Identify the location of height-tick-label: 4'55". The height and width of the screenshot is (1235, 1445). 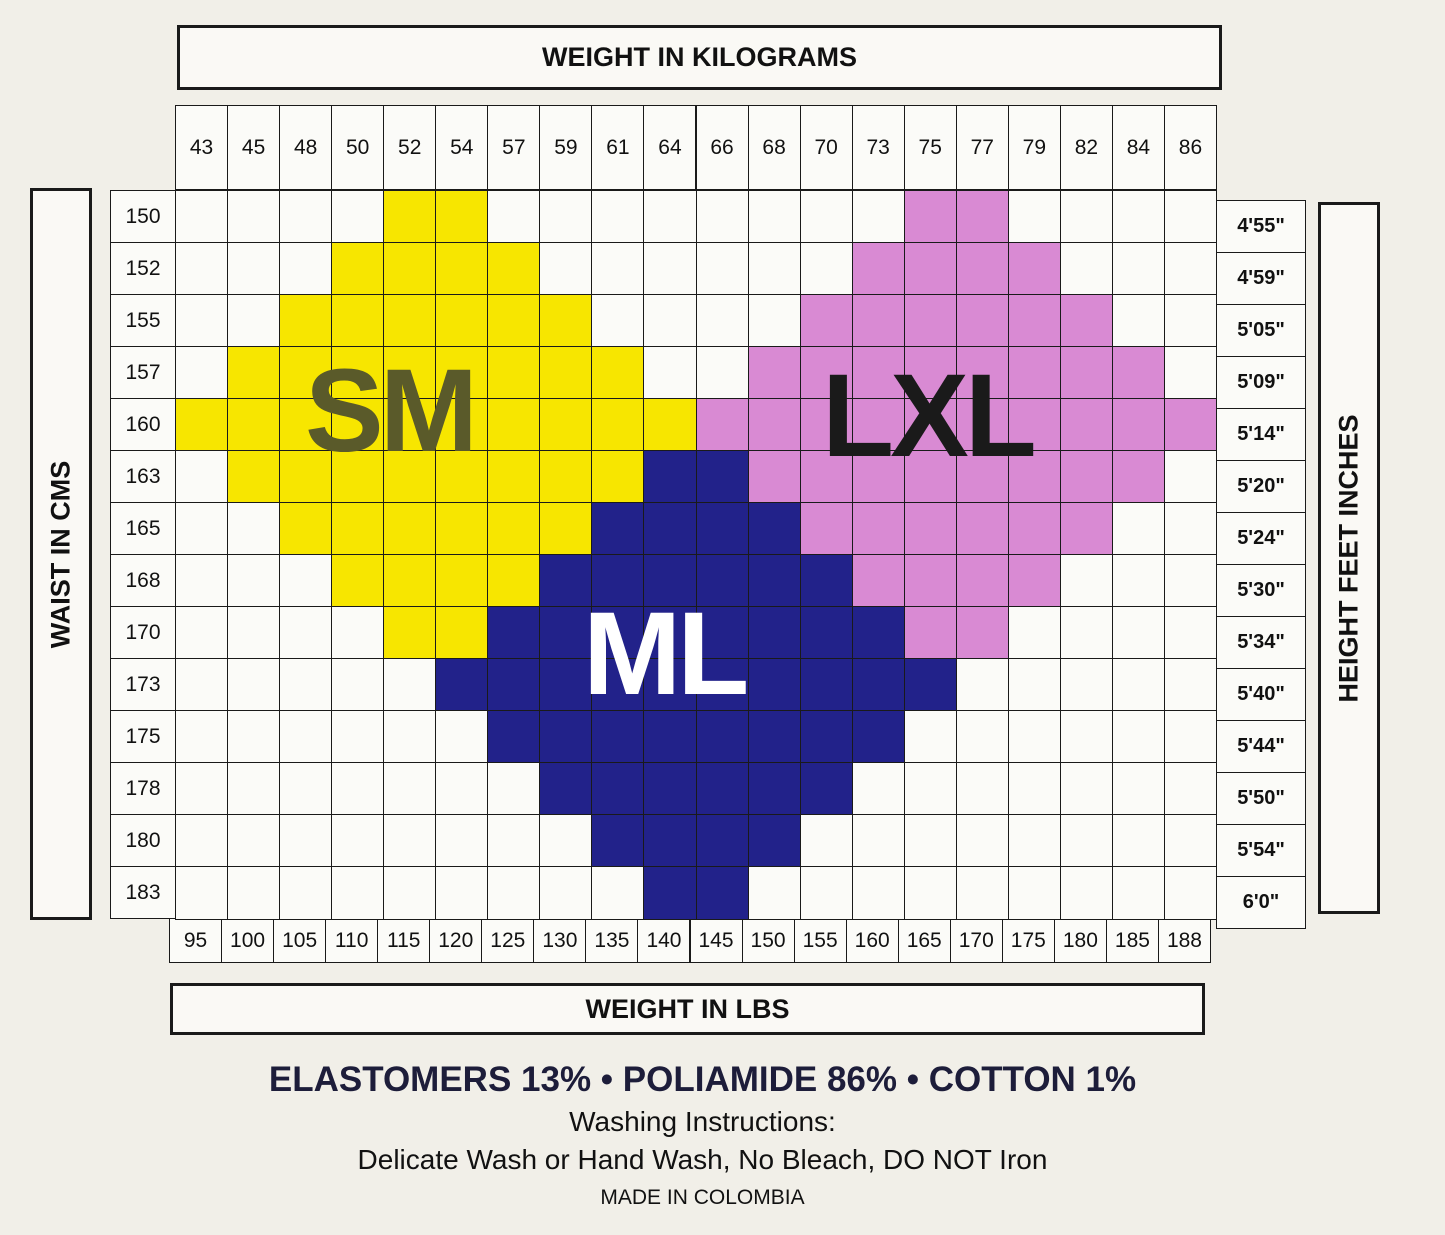
(1261, 226).